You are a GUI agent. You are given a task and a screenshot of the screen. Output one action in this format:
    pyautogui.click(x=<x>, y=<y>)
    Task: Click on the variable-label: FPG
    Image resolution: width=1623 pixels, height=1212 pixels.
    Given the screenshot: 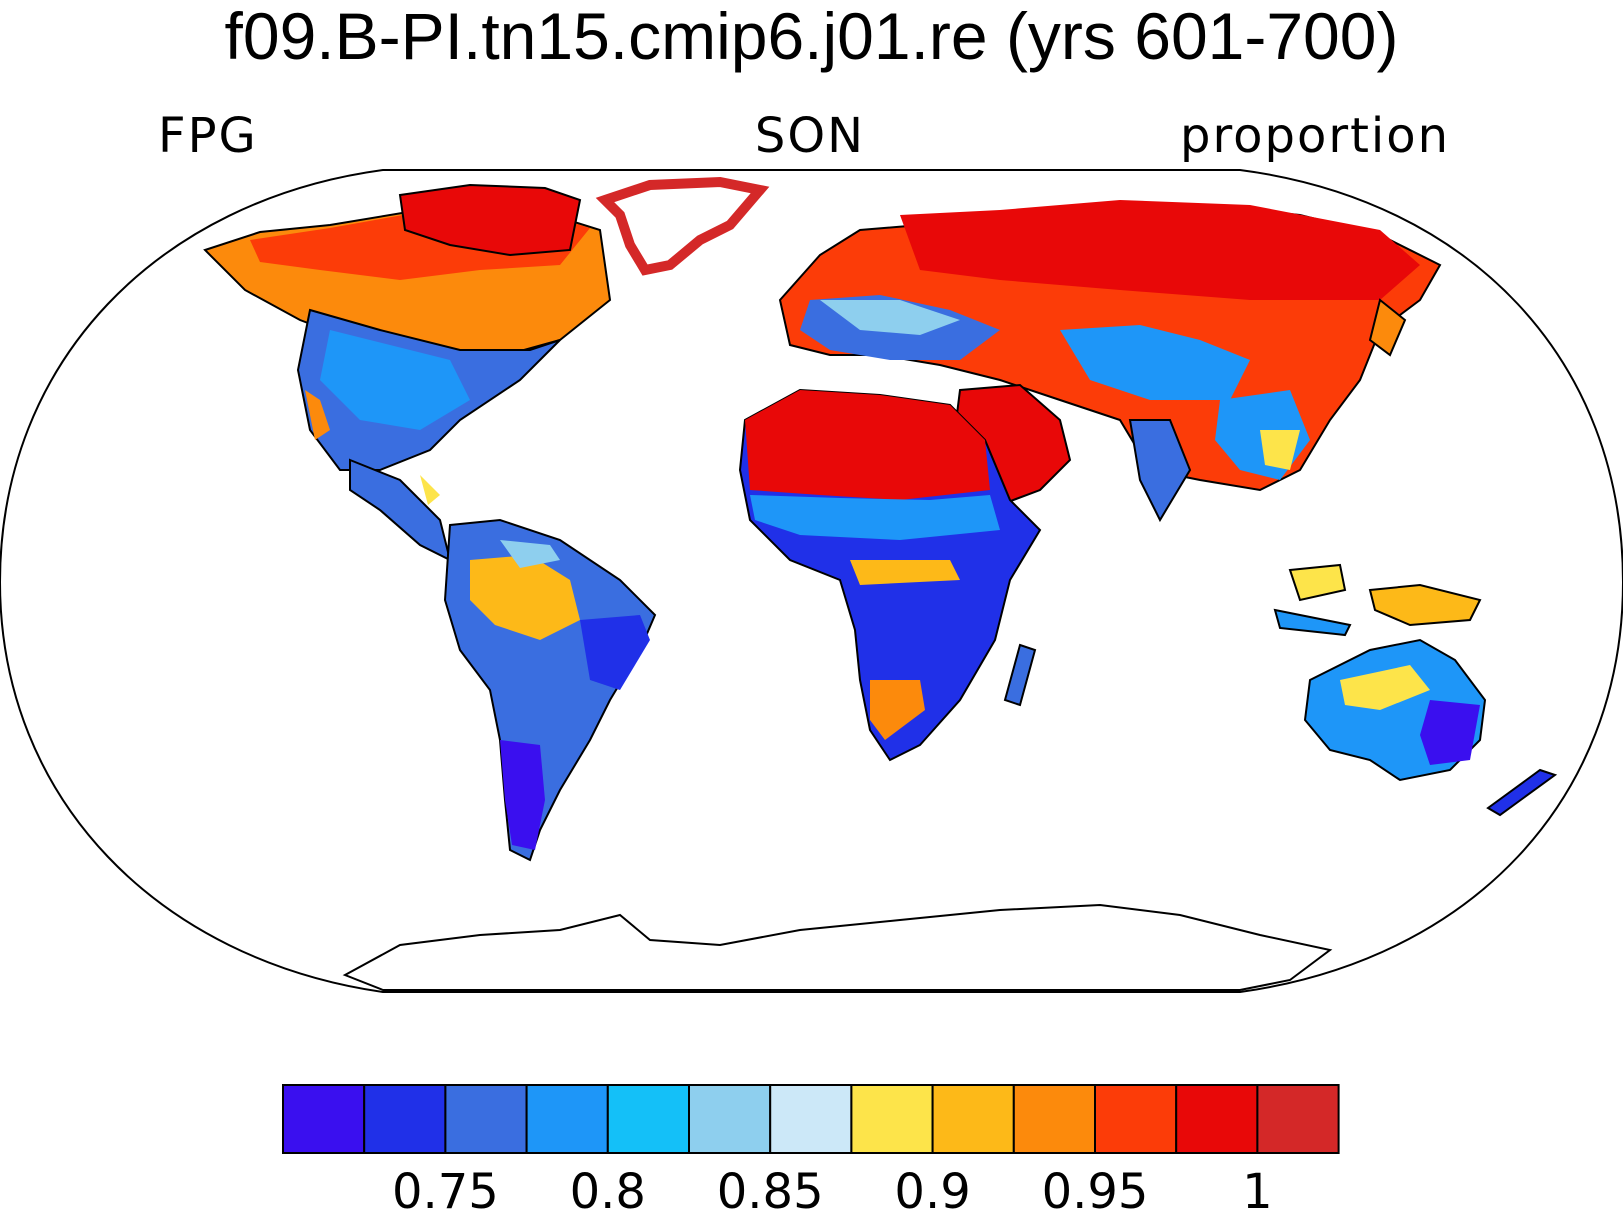 What is the action you would take?
    pyautogui.click(x=208, y=136)
    